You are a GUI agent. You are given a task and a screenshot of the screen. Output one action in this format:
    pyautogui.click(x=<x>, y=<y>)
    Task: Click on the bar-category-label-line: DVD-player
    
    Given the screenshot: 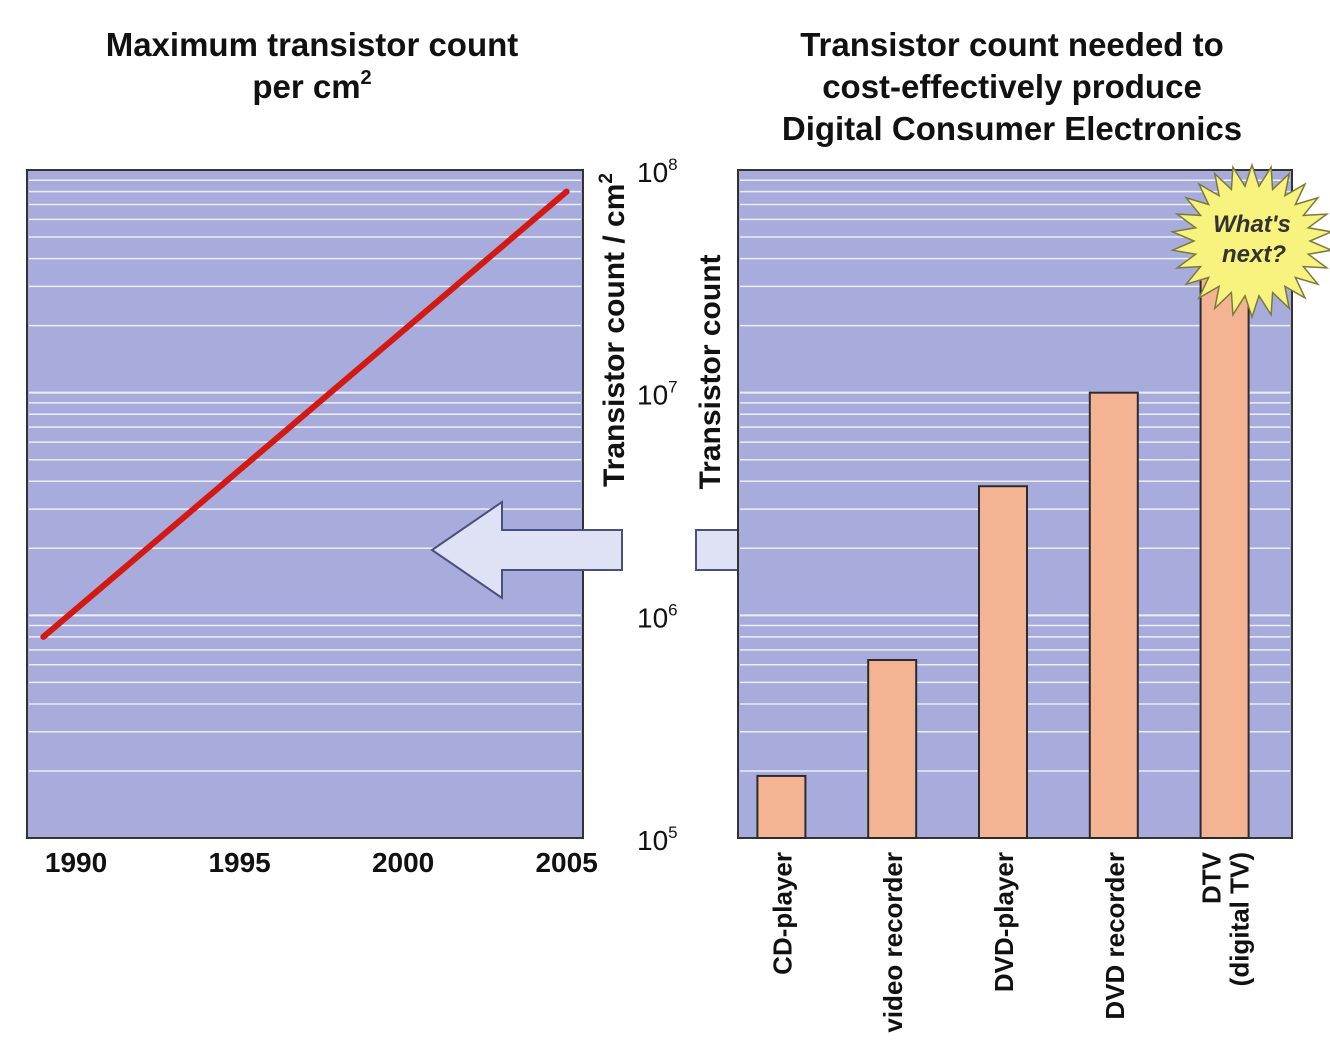 What is the action you would take?
    pyautogui.click(x=1004, y=922)
    